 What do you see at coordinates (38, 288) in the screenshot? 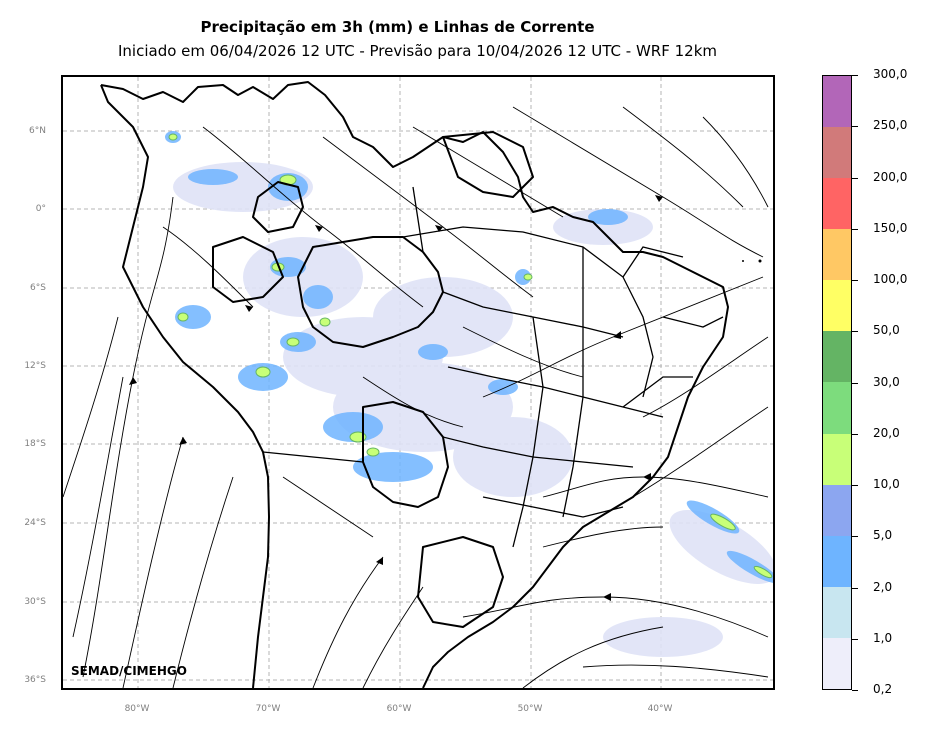
I see `lat-label-6s: 6°S` at bounding box center [38, 288].